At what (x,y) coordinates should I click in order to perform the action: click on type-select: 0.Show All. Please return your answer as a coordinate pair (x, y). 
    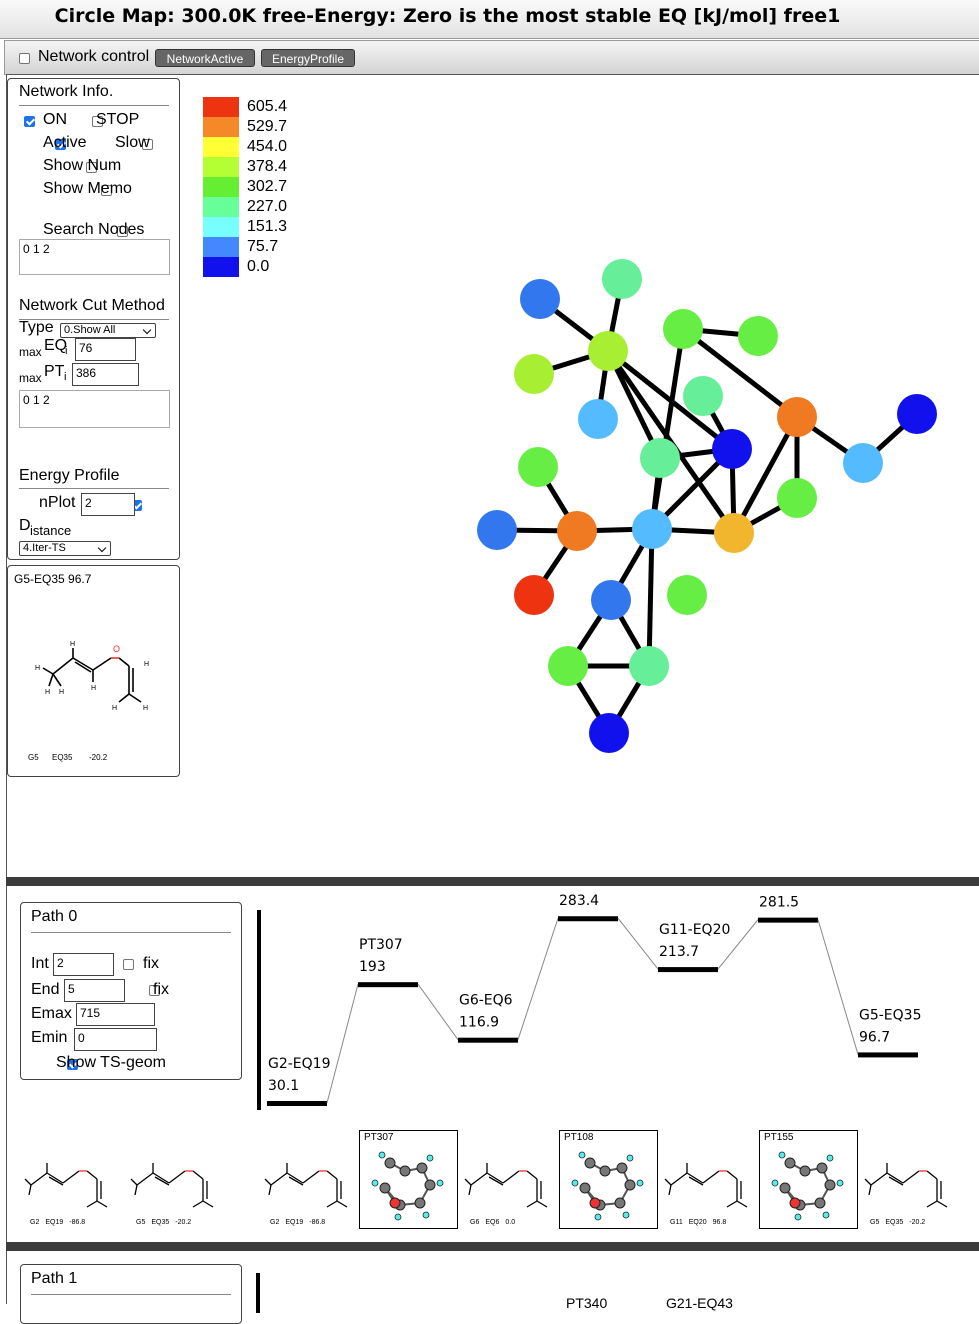
    Looking at the image, I should click on (108, 330).